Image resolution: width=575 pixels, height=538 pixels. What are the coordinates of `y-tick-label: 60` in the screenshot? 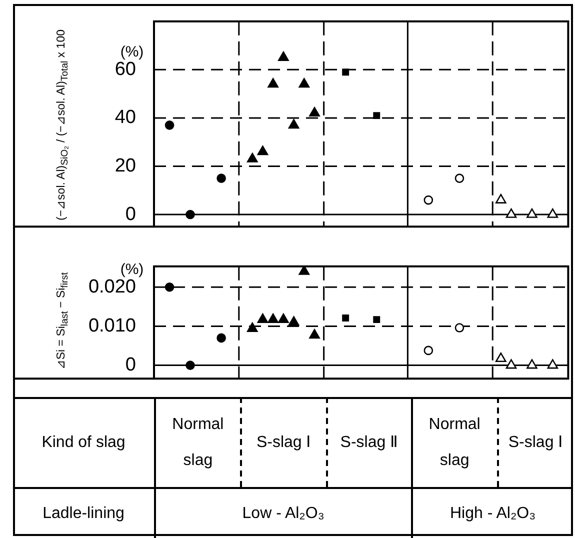 It's located at (125, 69).